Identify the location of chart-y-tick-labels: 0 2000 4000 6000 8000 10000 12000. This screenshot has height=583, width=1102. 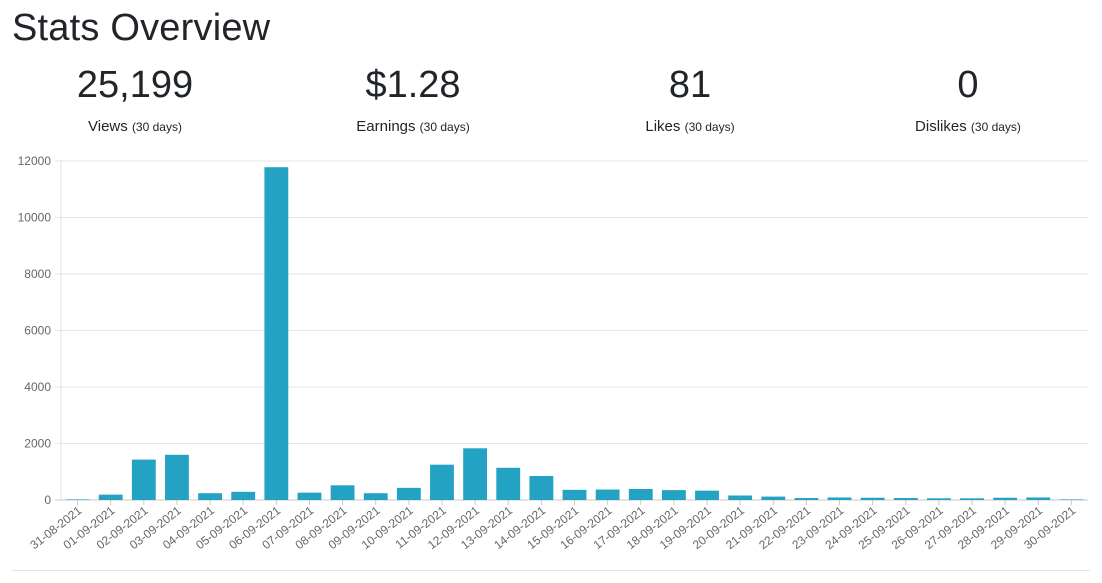
(35, 330).